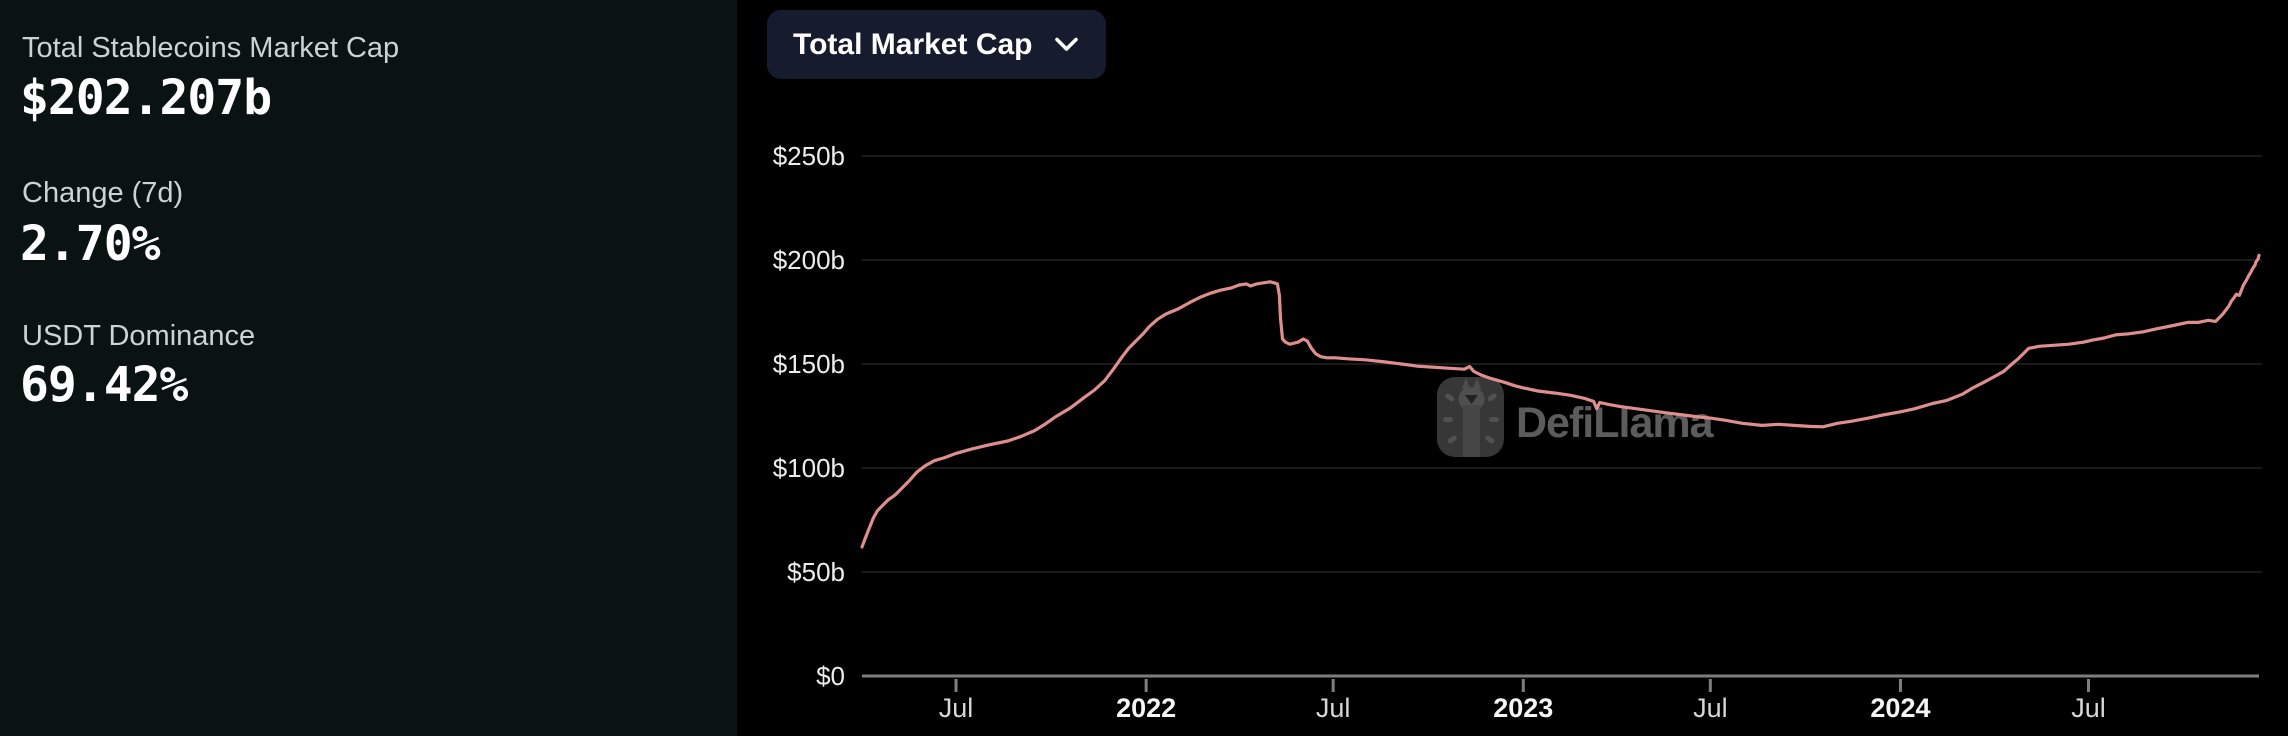 This screenshot has width=2288, height=736. What do you see at coordinates (816, 572) in the screenshot?
I see `y-axis-label: $50b` at bounding box center [816, 572].